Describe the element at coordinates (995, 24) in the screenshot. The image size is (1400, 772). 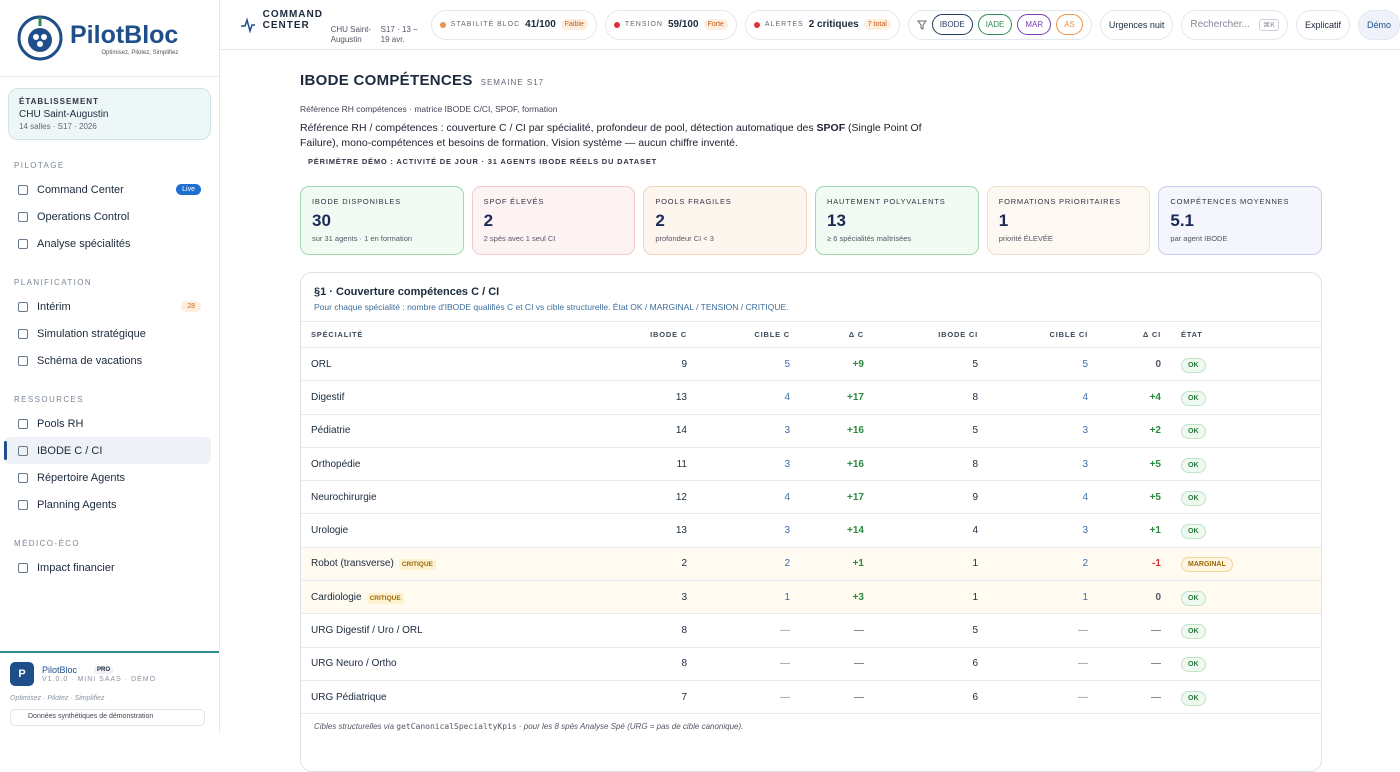
I see `role-filter: IADE` at that location.